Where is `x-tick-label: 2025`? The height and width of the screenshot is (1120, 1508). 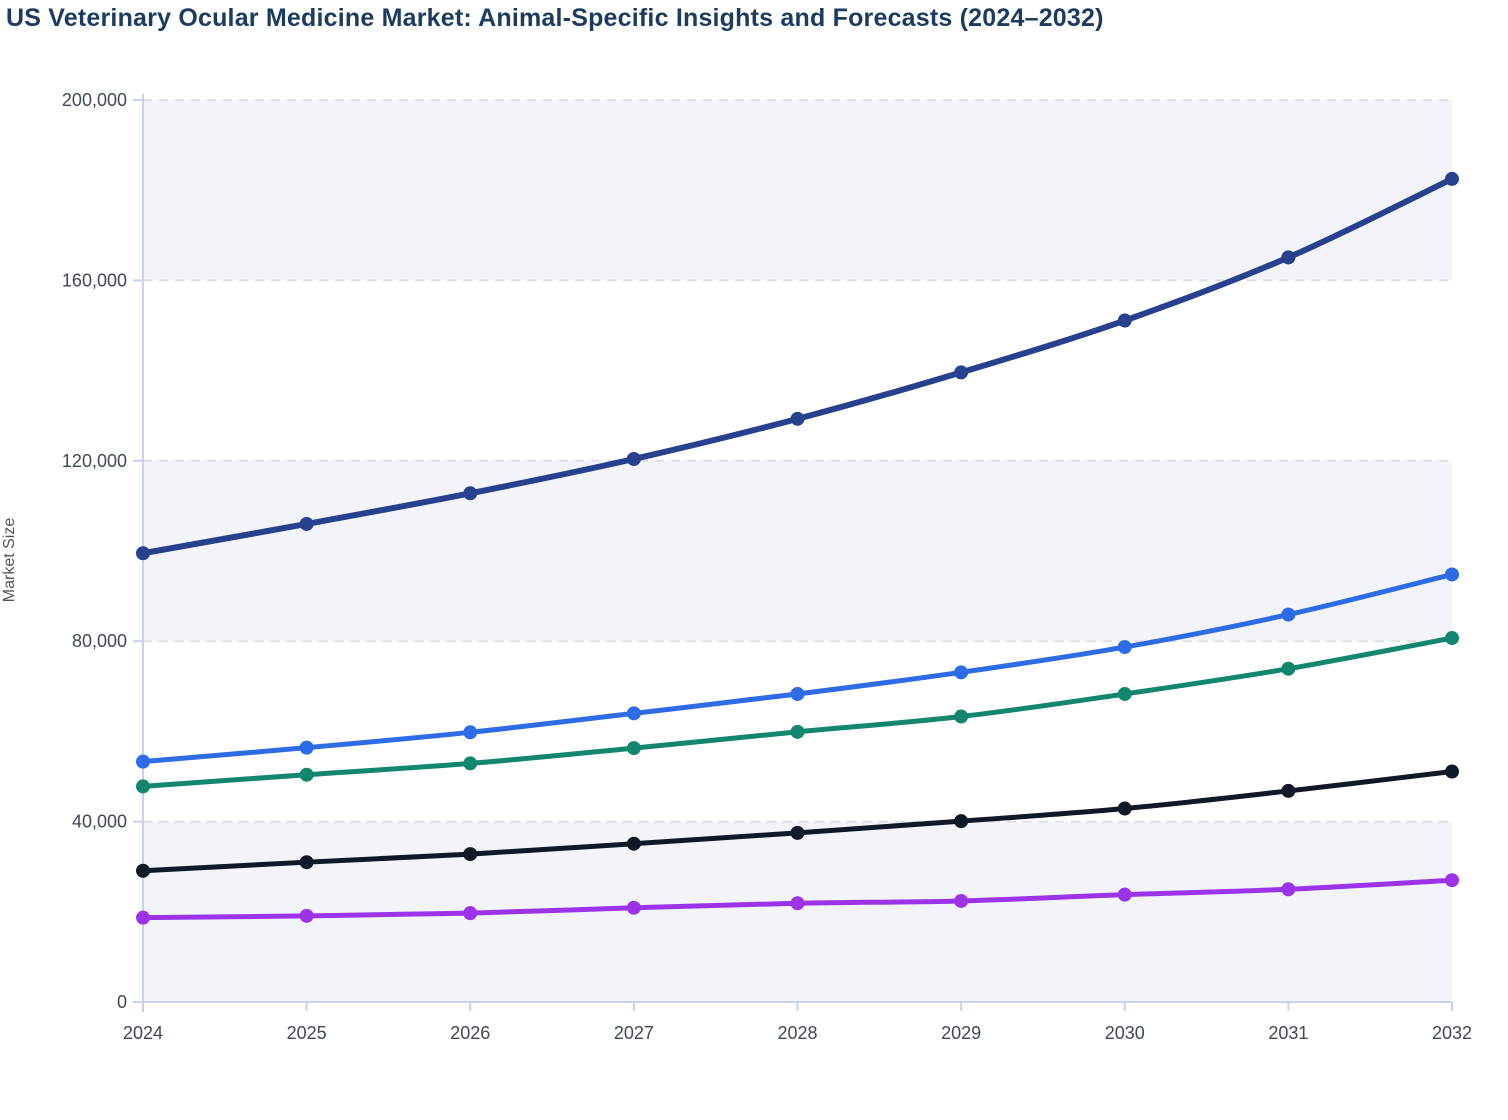 x-tick-label: 2025 is located at coordinates (307, 1033).